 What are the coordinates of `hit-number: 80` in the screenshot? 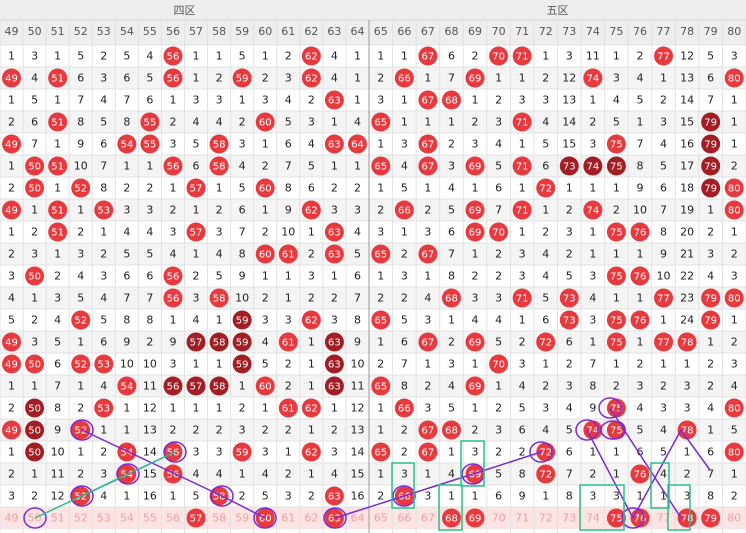 It's located at (734, 409).